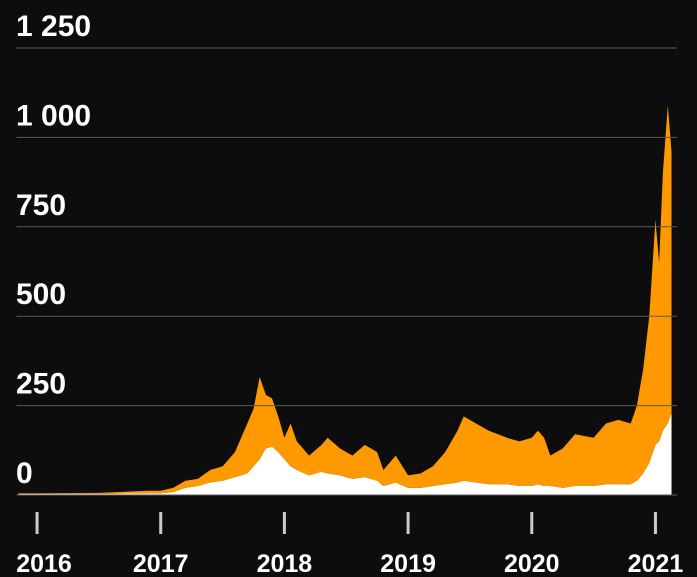 This screenshot has height=577, width=697. I want to click on x-tick-label: 2021, so click(656, 563).